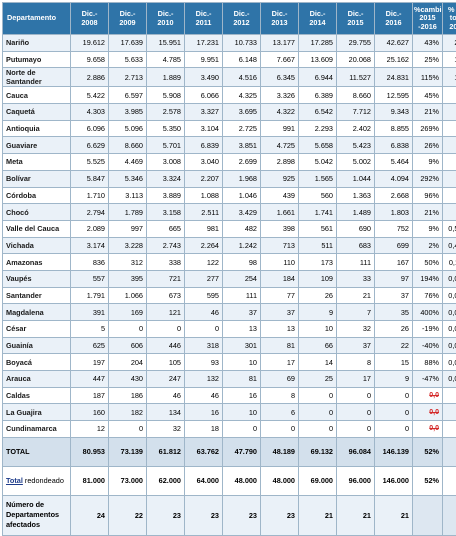 This screenshot has height=536, width=456. I want to click on hectares-cell: 13.177, so click(280, 43).